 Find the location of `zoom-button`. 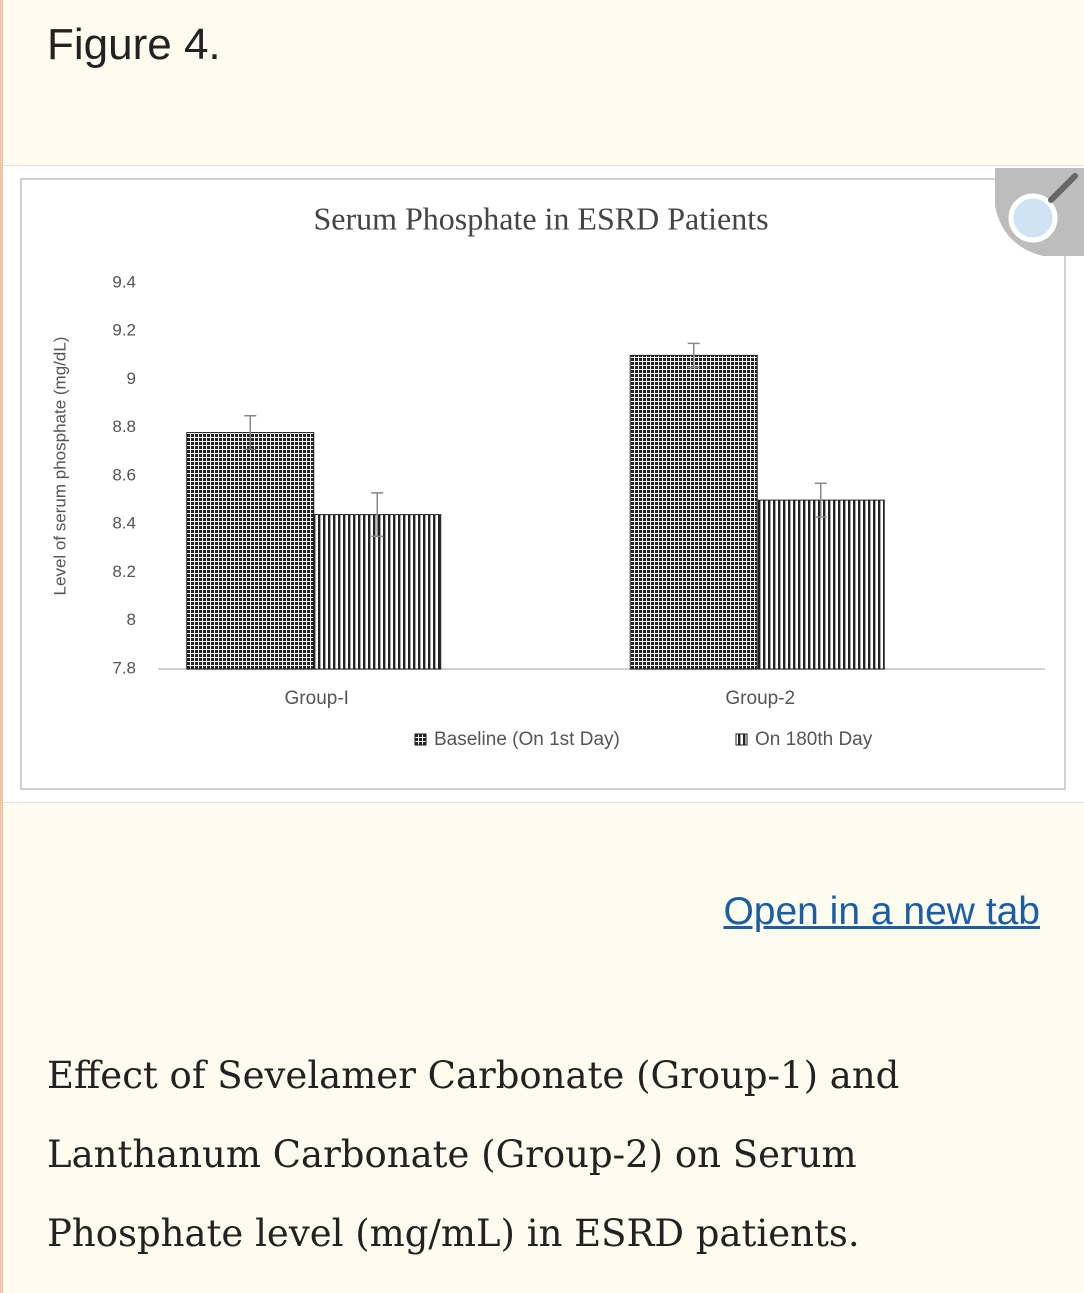

zoom-button is located at coordinates (1039, 212).